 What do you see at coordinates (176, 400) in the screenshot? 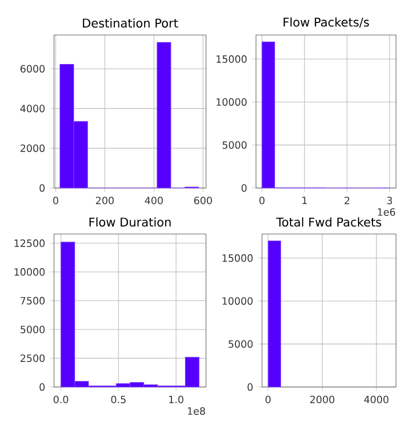
I see `x-tick-label: 1.0` at bounding box center [176, 400].